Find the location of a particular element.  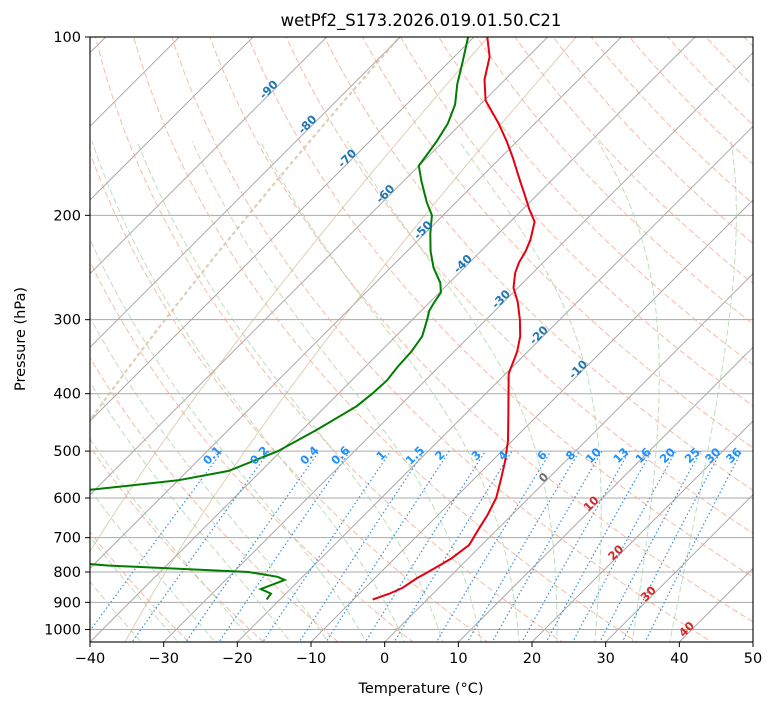

x-tick-label: 50 is located at coordinates (753, 659).